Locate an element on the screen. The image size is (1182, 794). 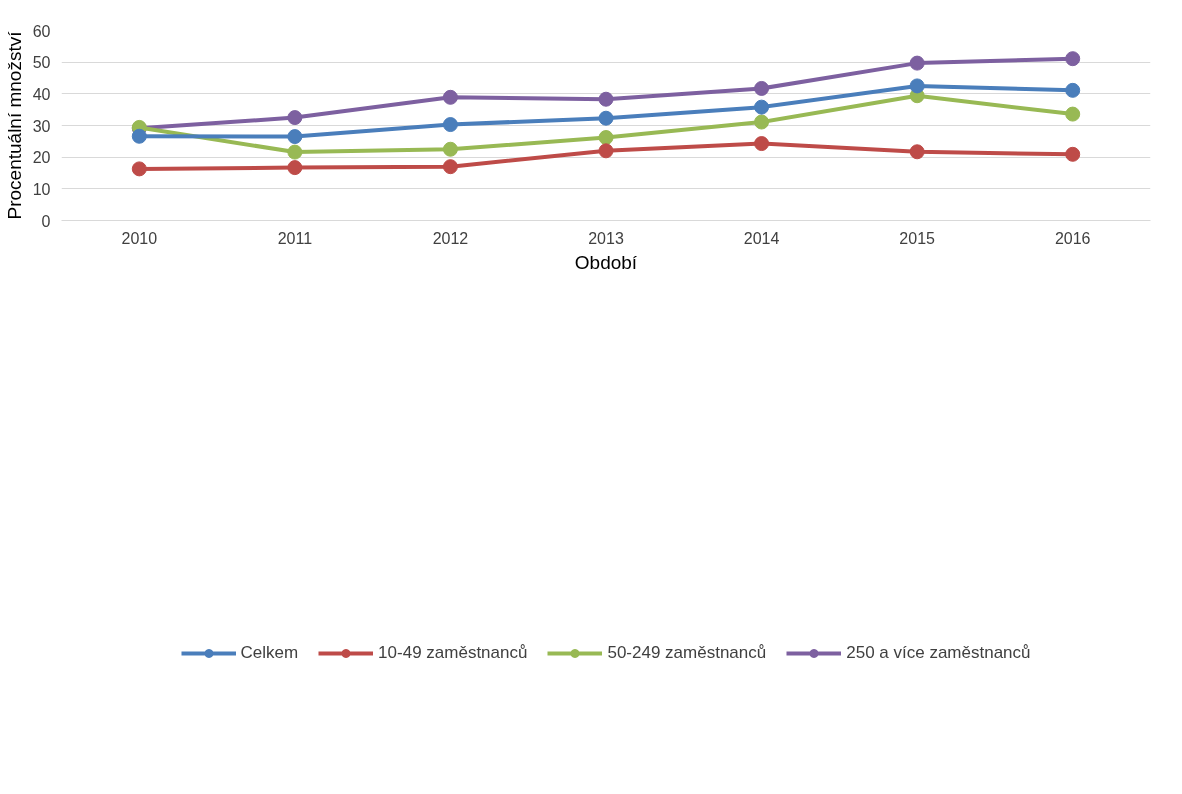
legend-label: 50-249 zaměstnanců is located at coordinates (687, 652).